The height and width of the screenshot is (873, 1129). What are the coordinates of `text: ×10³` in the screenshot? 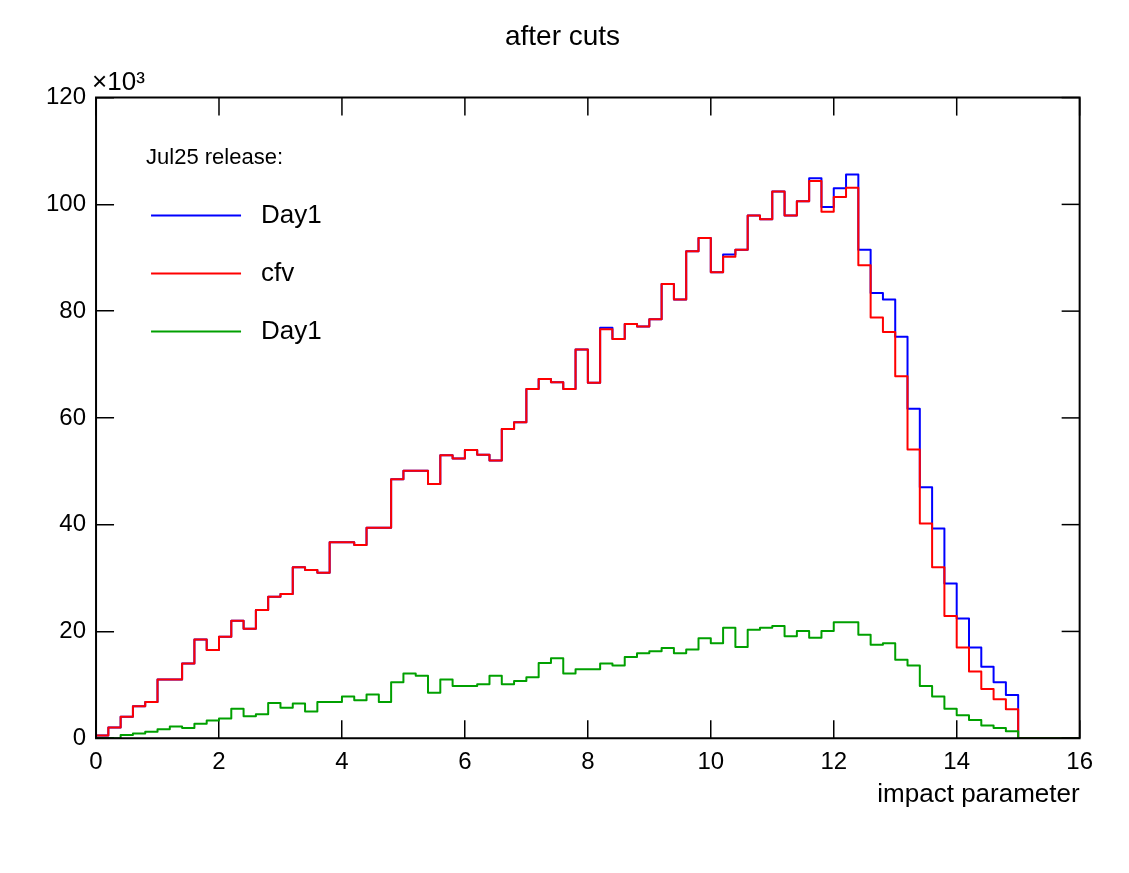 It's located at (119, 80).